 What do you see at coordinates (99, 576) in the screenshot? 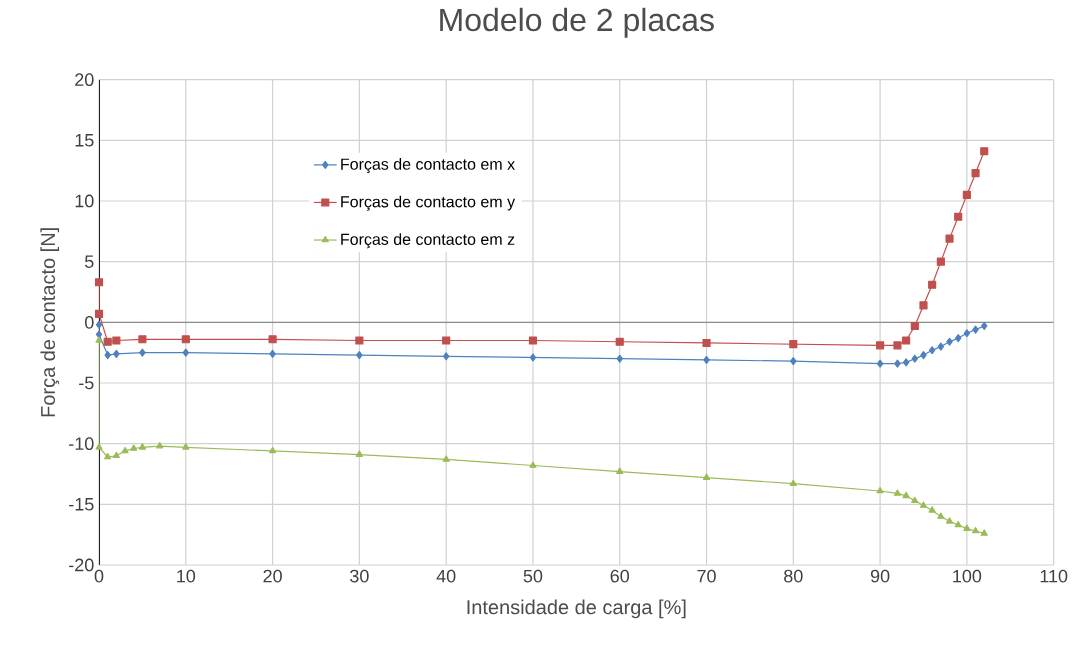
I see `x-tick-label: 0` at bounding box center [99, 576].